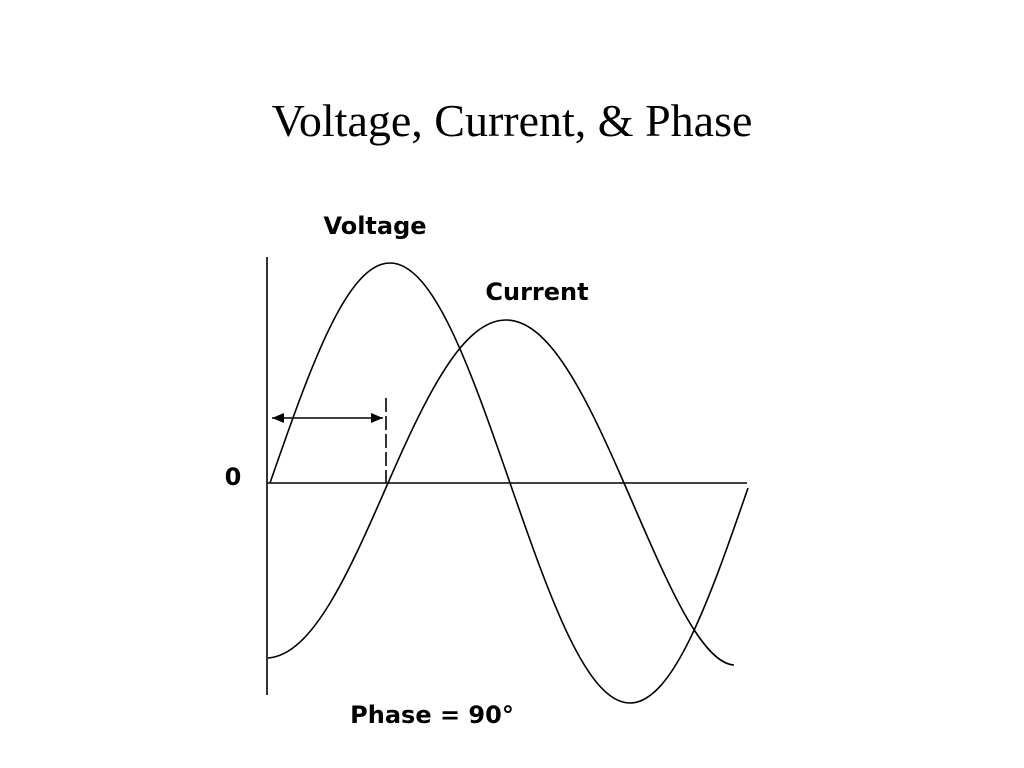 This screenshot has height=768, width=1024. Describe the element at coordinates (432, 715) in the screenshot. I see `phase-label: Phase = 90°` at that location.